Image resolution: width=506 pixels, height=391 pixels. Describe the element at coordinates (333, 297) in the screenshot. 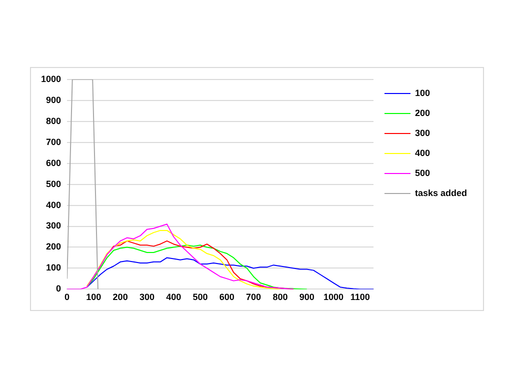

I see `x-tick-label: 1000` at that location.